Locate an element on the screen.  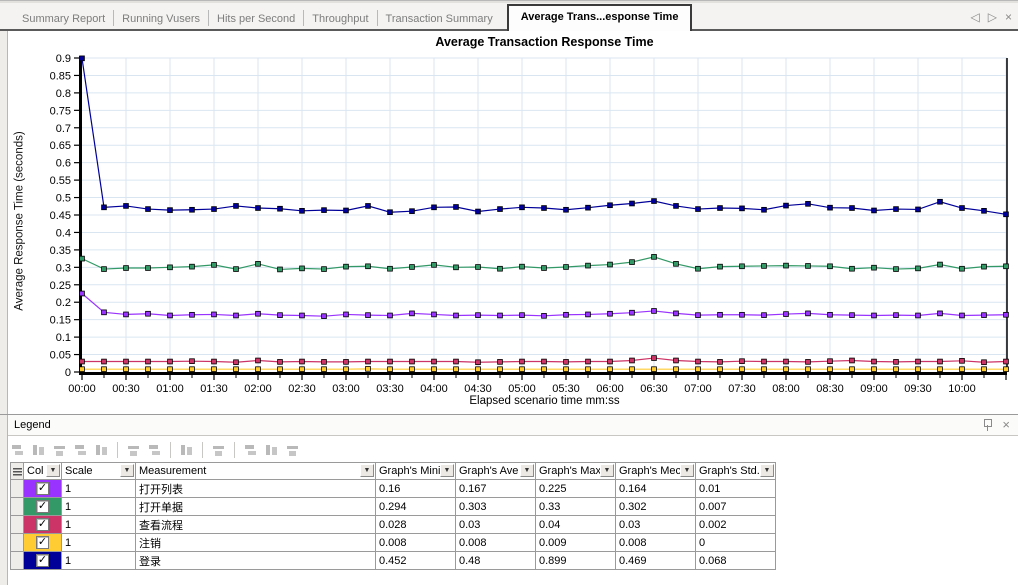
measurement-cell: 注销 is located at coordinates (255, 542).